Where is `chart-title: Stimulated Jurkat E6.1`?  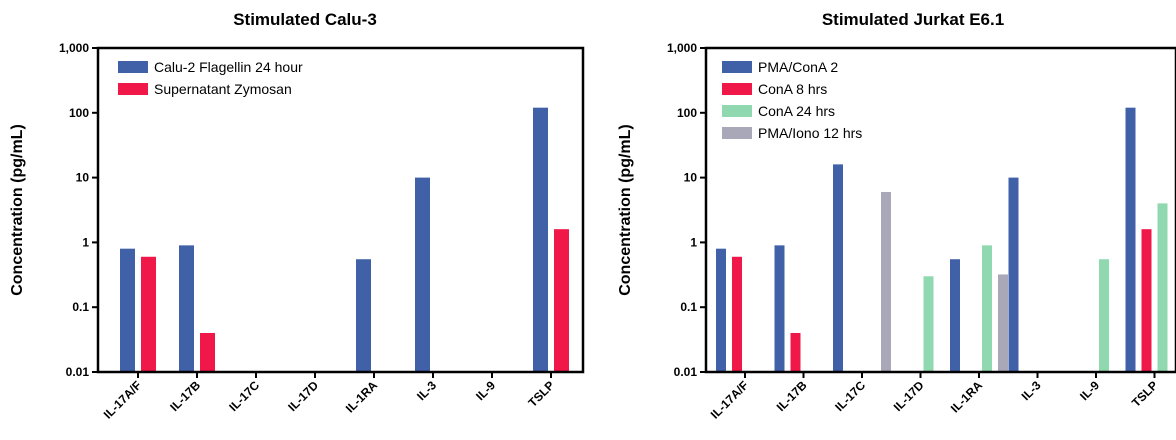 chart-title: Stimulated Jurkat E6.1 is located at coordinates (913, 19).